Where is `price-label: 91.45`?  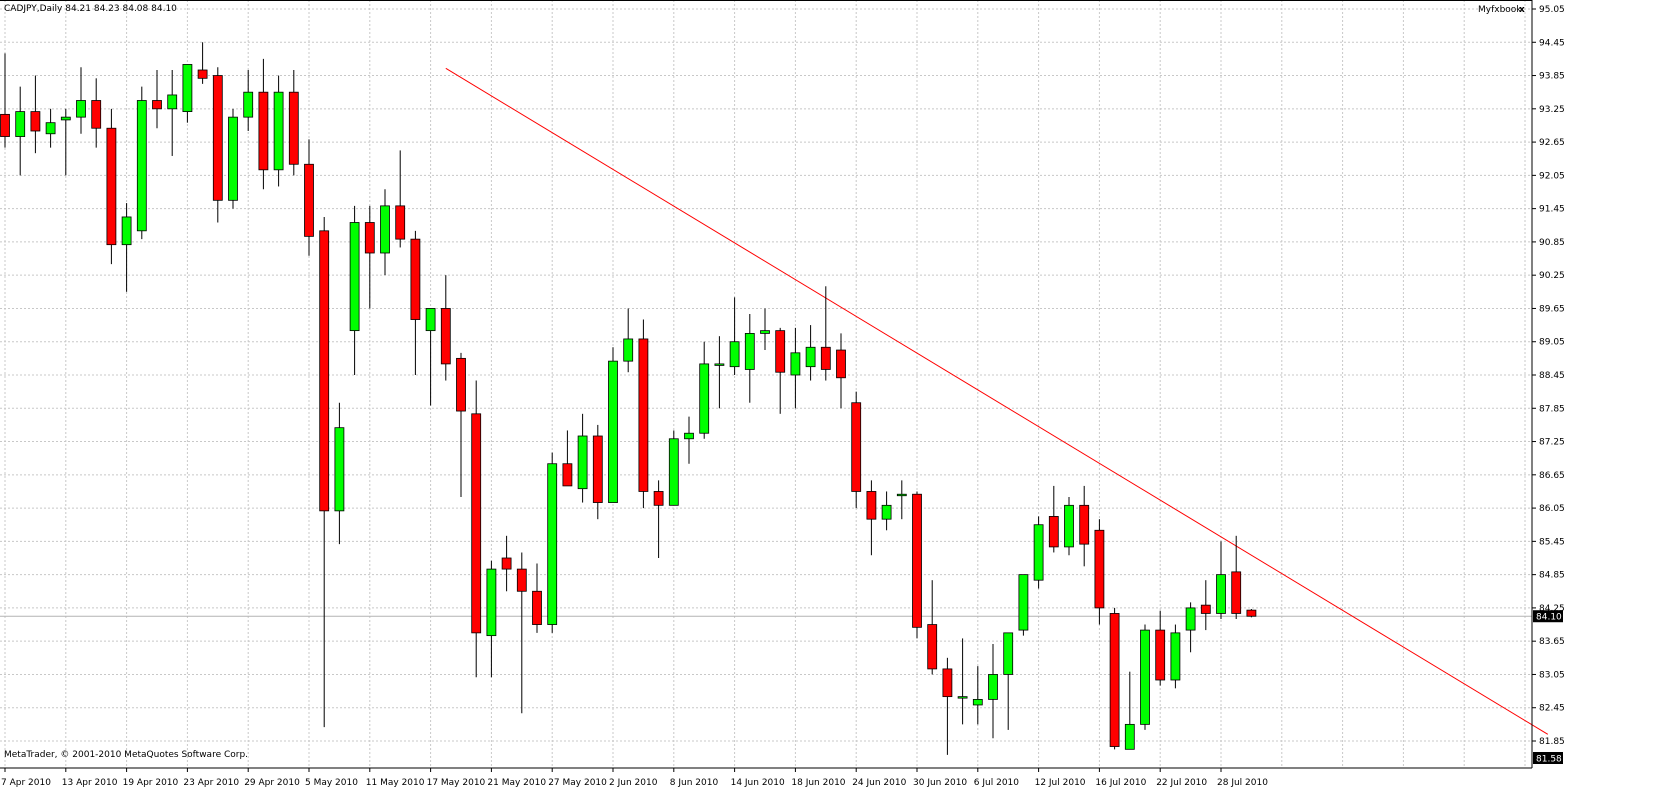 price-label: 91.45 is located at coordinates (1552, 210).